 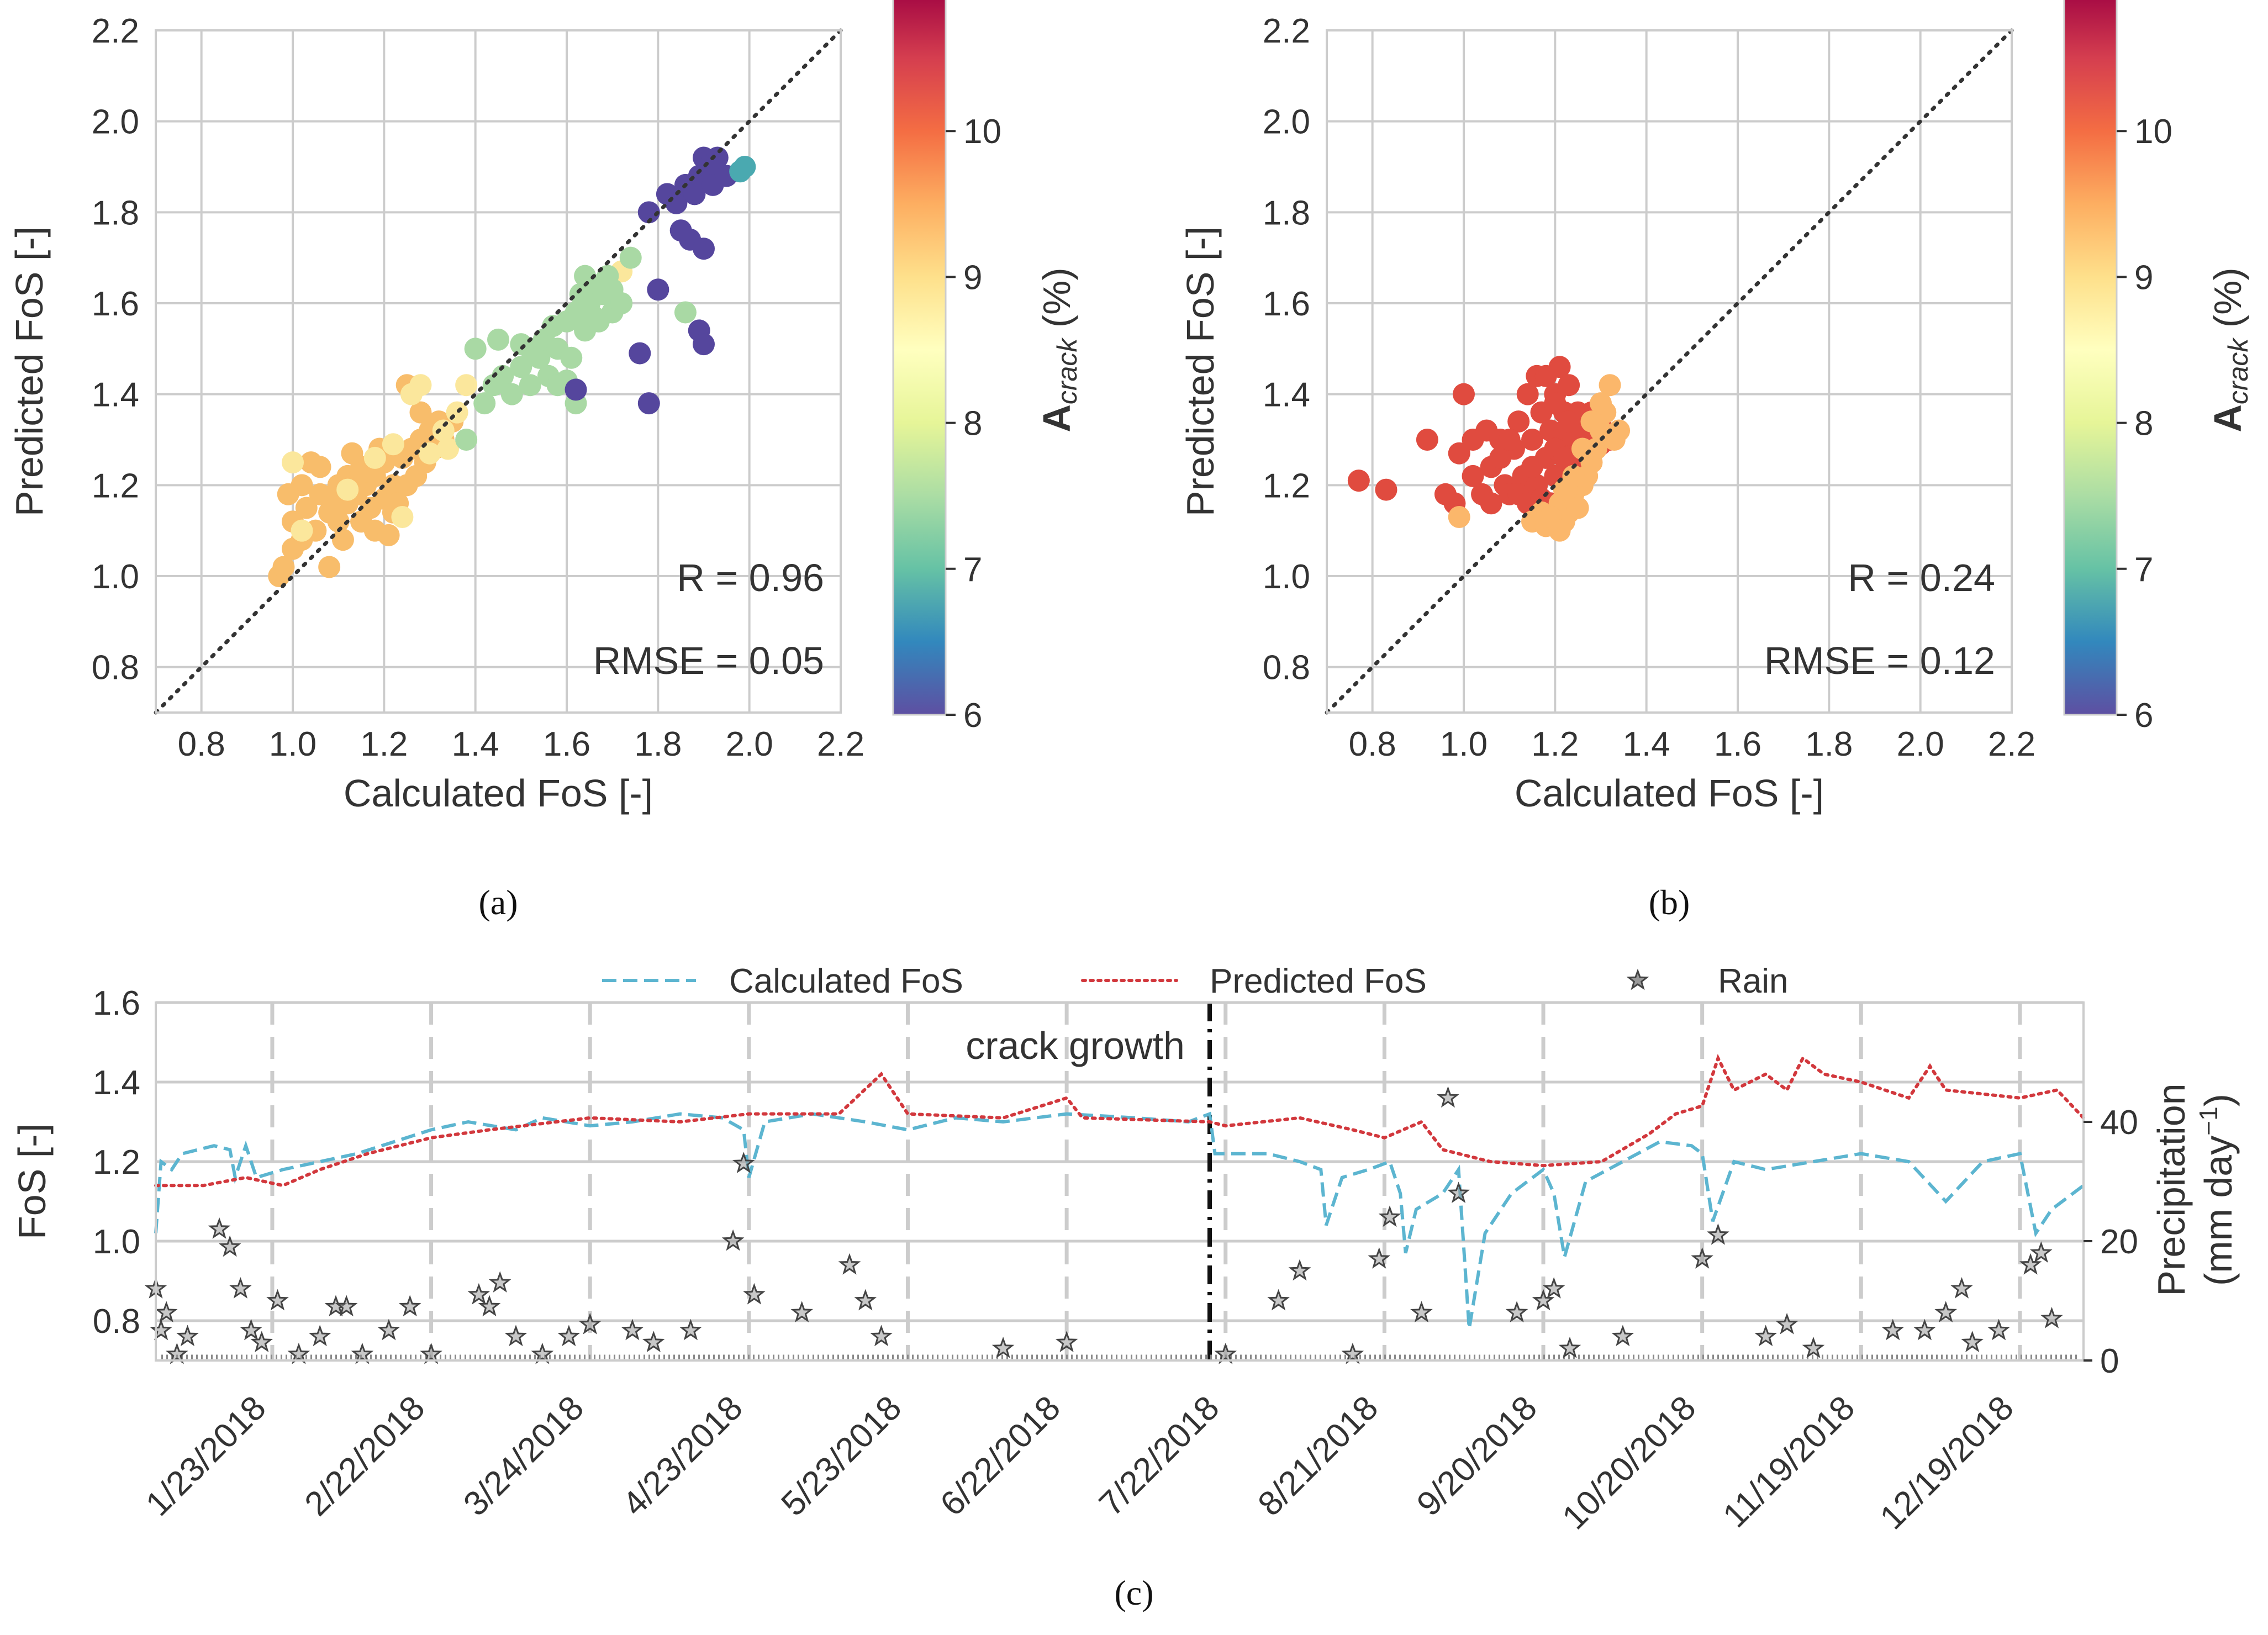 What do you see at coordinates (1829, 744) in the screenshot?
I see `x-tick-label: 1.8` at bounding box center [1829, 744].